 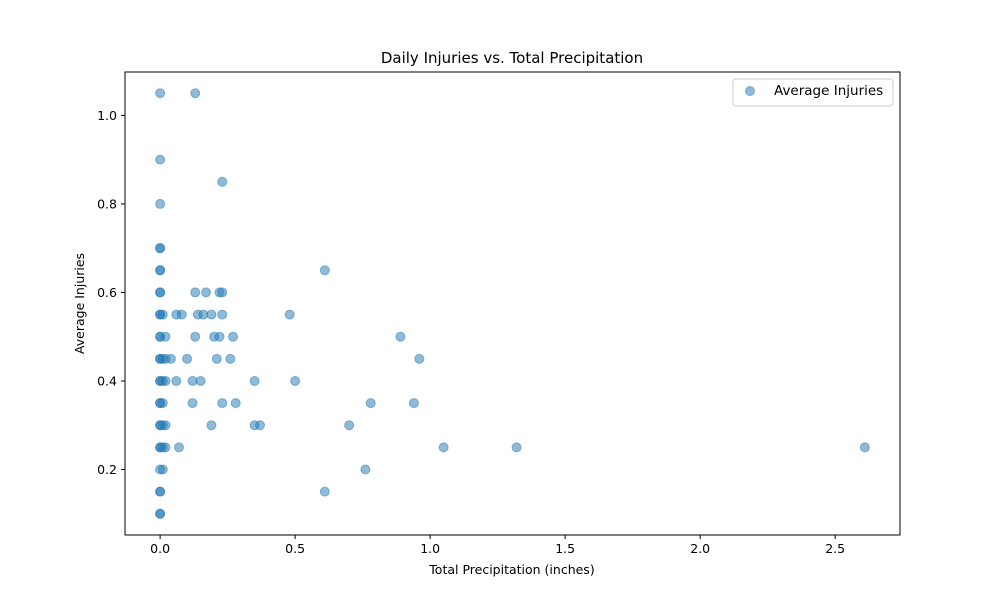 I want to click on y-axis-label: Average Injuries, so click(x=79, y=303).